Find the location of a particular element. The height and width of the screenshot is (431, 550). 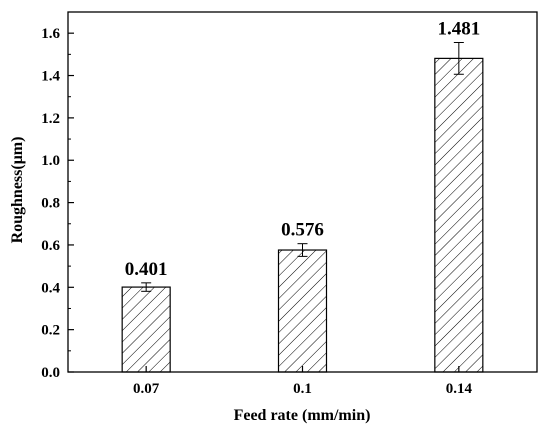

x-axis-title: Feed rate (mm/min) is located at coordinates (302, 415).